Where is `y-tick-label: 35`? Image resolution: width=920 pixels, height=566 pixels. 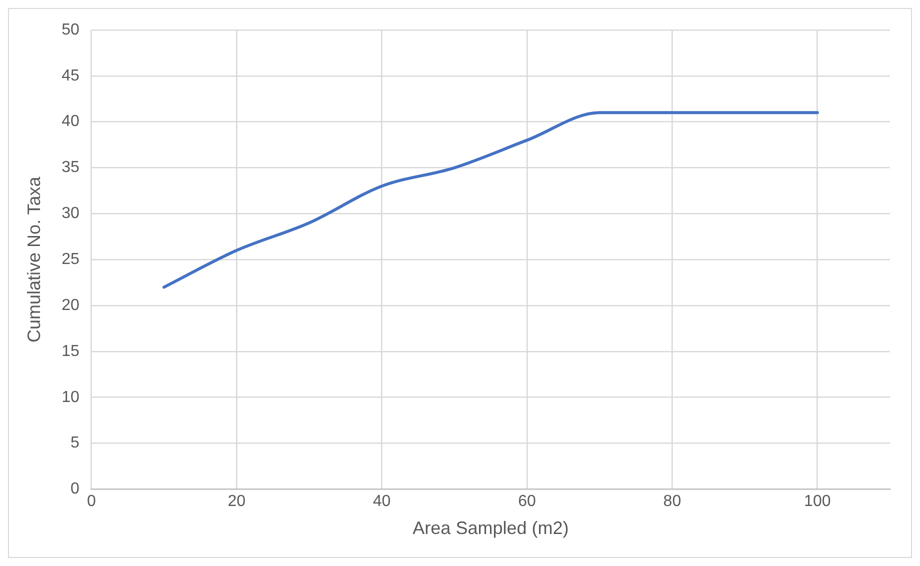
y-tick-label: 35 is located at coordinates (71, 167).